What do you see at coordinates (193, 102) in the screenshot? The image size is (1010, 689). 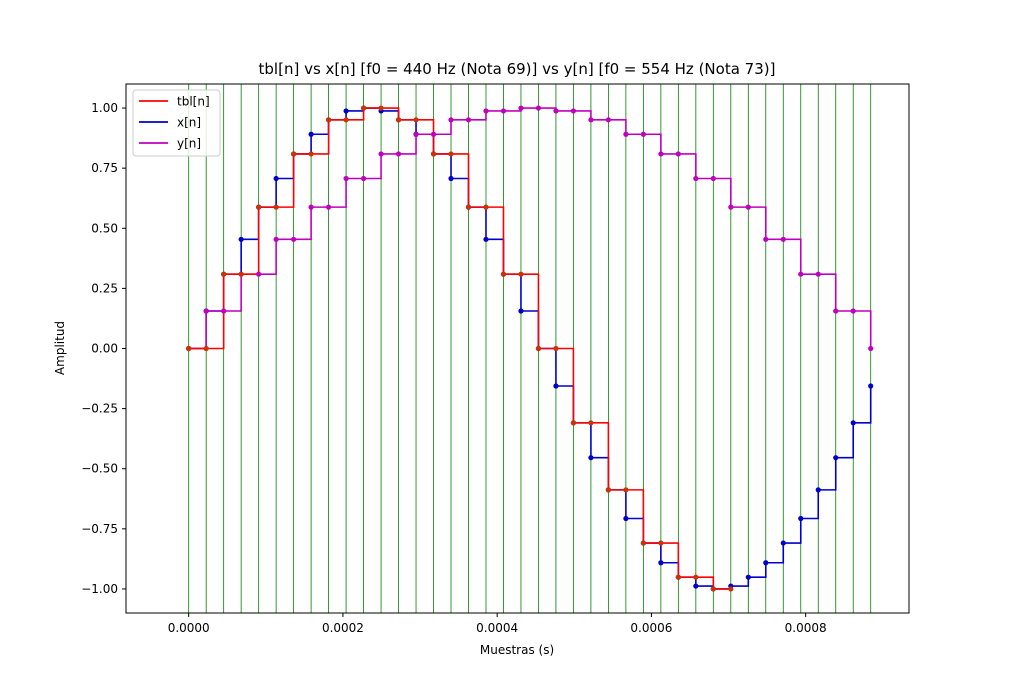 I see `legend-label: tbl[n]` at bounding box center [193, 102].